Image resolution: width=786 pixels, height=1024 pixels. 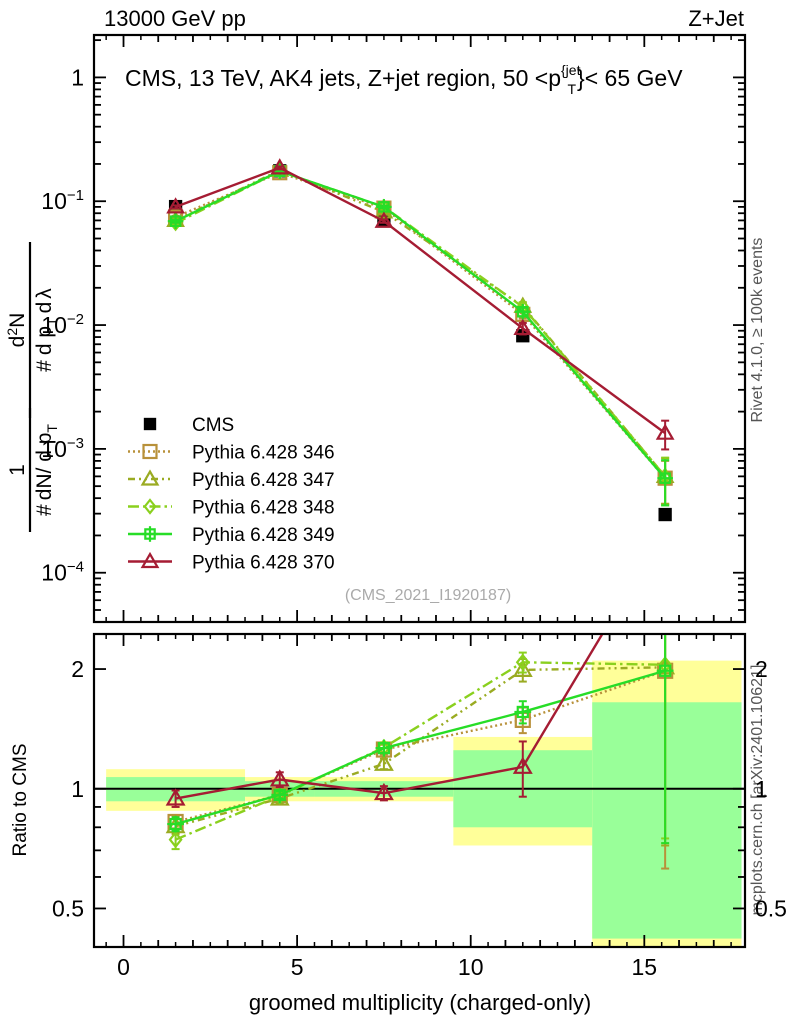 What do you see at coordinates (645, 967) in the screenshot?
I see `x-tick-label: 15` at bounding box center [645, 967].